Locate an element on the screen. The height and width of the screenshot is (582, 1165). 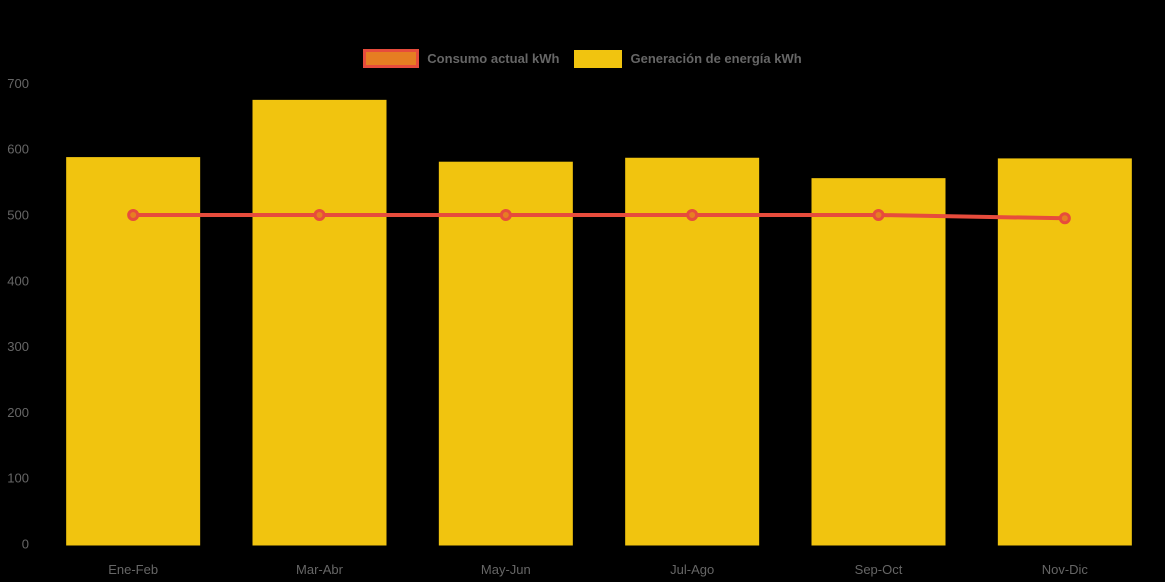
line-point-jul-ago is located at coordinates (692, 215).